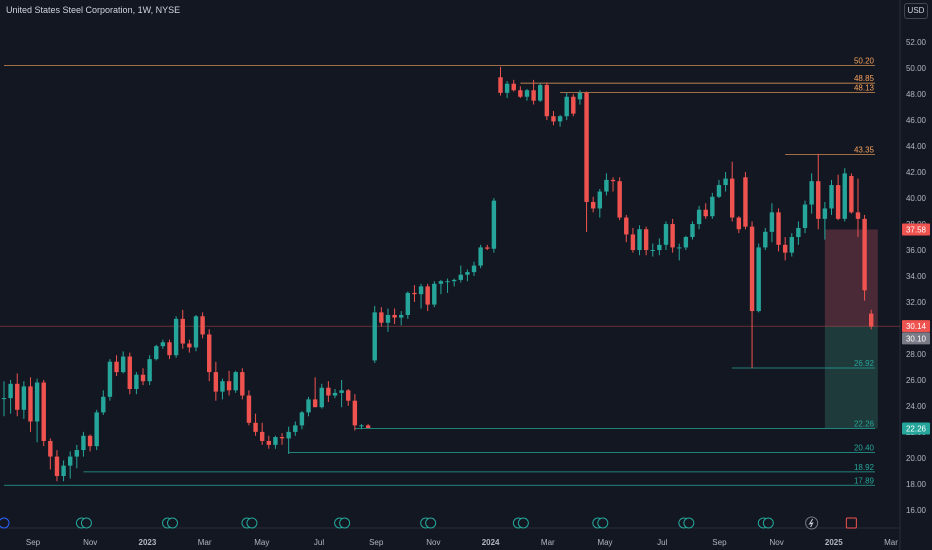 This screenshot has width=932, height=550. Describe the element at coordinates (864, 78) in the screenshot. I see `level-label: 48.85` at that location.